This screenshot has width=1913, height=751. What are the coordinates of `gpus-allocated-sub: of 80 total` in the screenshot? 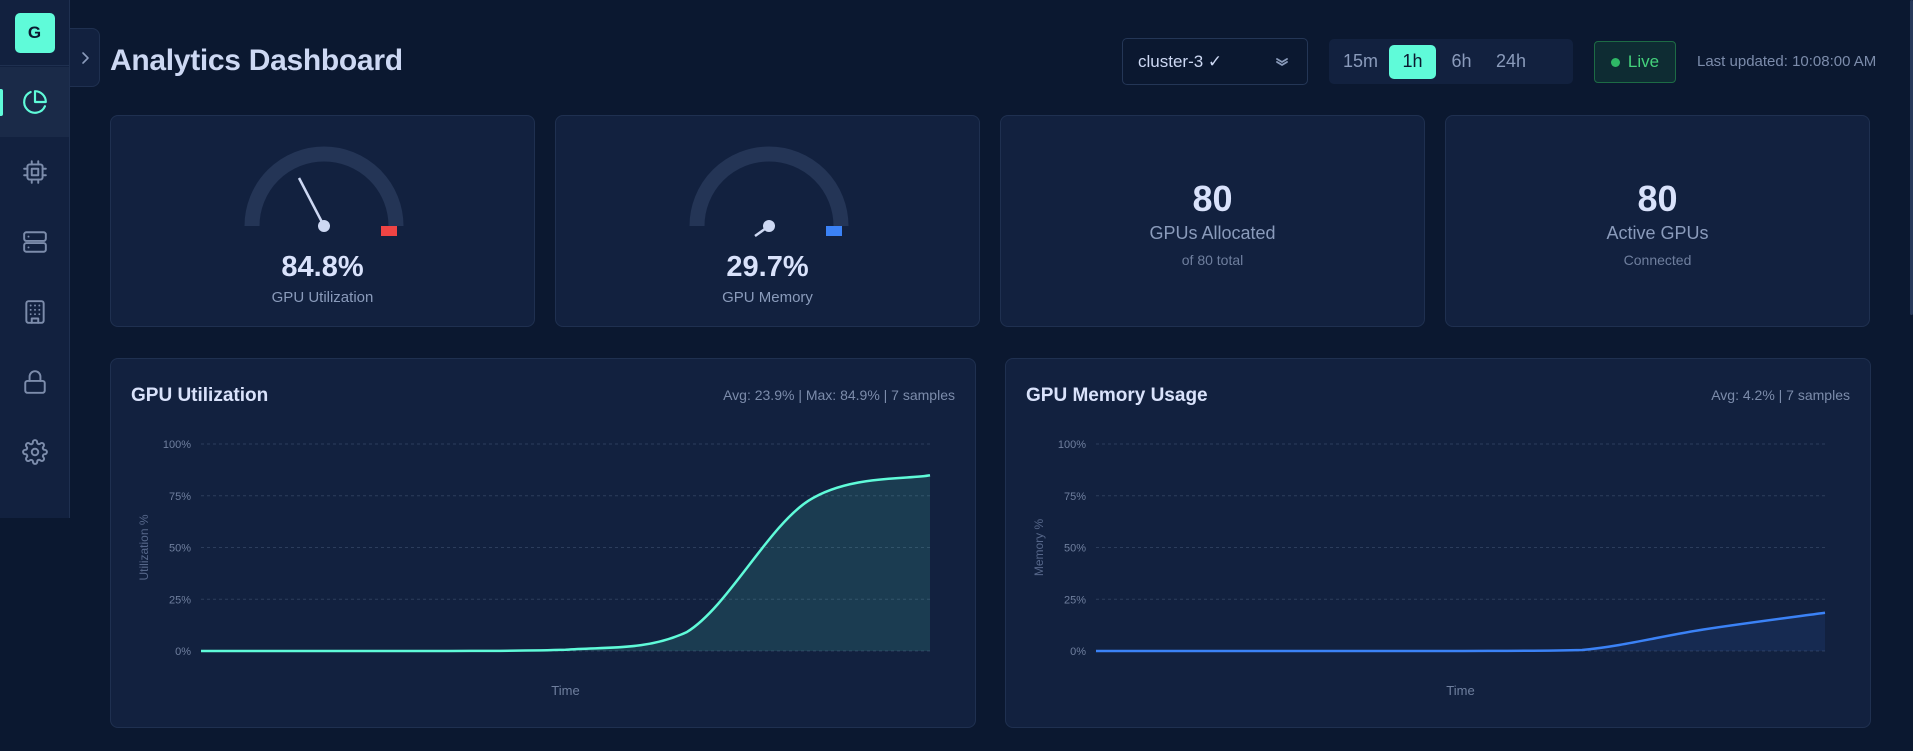 It's located at (1212, 260).